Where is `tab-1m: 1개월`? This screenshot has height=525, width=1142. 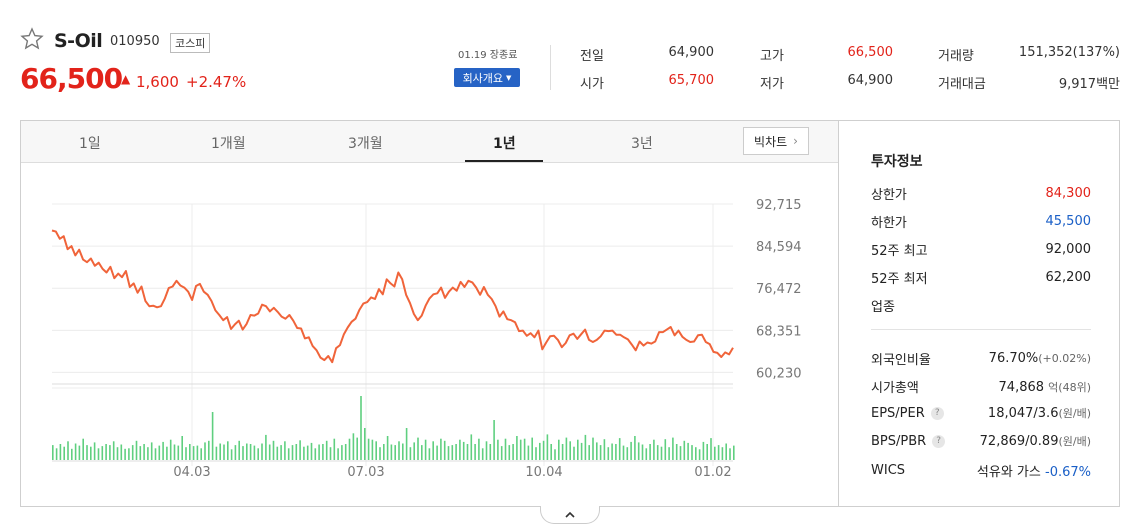 tab-1m: 1개월 is located at coordinates (228, 144).